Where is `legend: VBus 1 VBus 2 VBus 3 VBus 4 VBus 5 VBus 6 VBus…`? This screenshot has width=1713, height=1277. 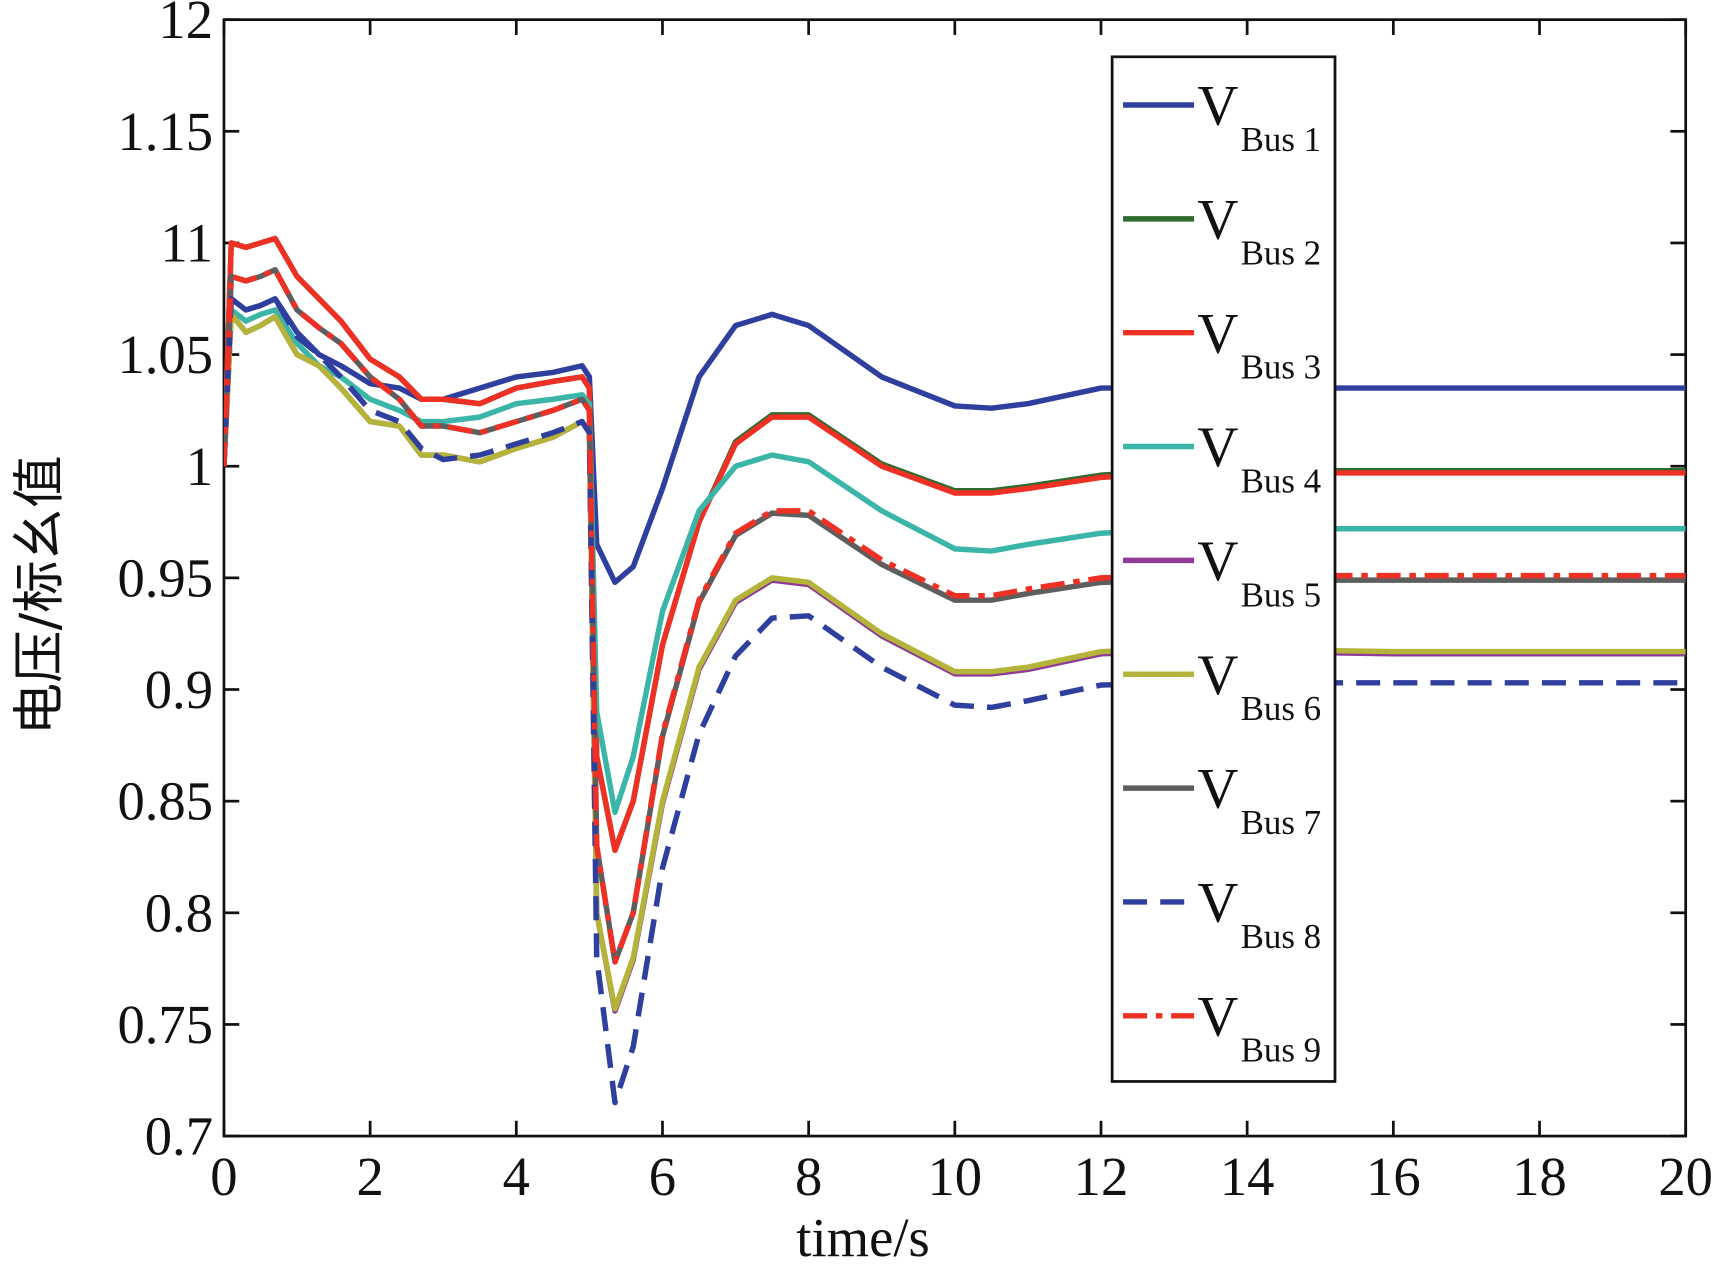 legend: VBus 1 VBus 2 VBus 3 VBus 4 VBus 5 VBus 6 VBus… is located at coordinates (1223, 569).